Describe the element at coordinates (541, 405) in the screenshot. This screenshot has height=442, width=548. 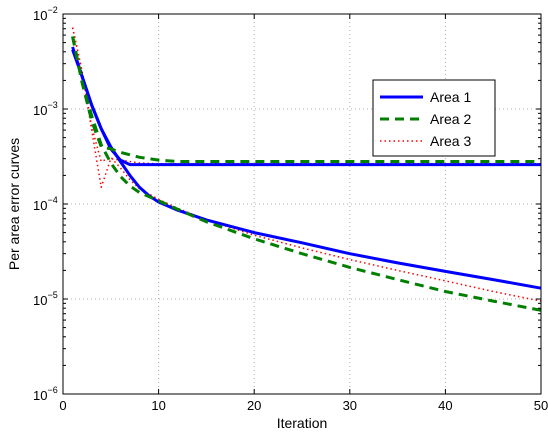
I see `x-tick-label: 50` at that location.